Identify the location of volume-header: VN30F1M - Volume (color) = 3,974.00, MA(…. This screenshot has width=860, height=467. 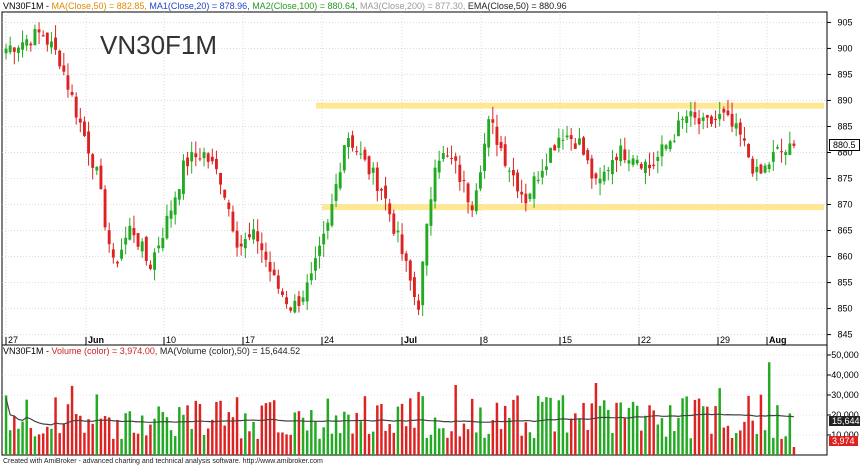
(151, 351).